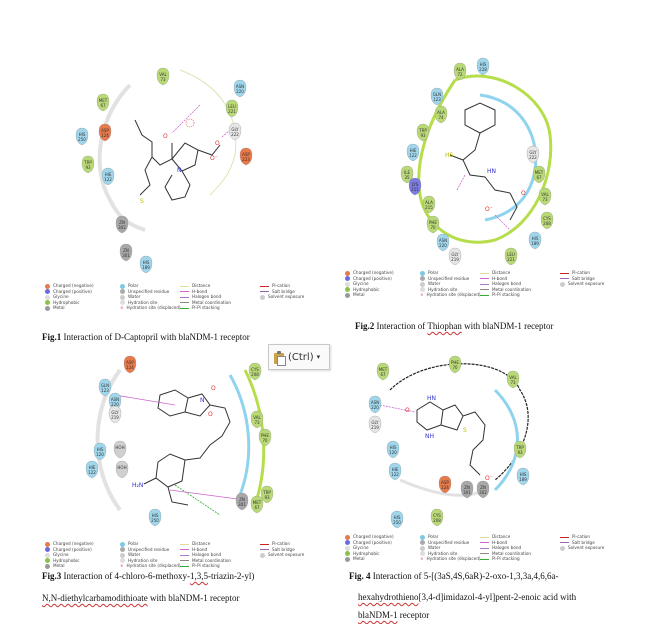 The width and height of the screenshot is (655, 624). What do you see at coordinates (232, 111) in the screenshot?
I see `residue-number: 221` at bounding box center [232, 111].